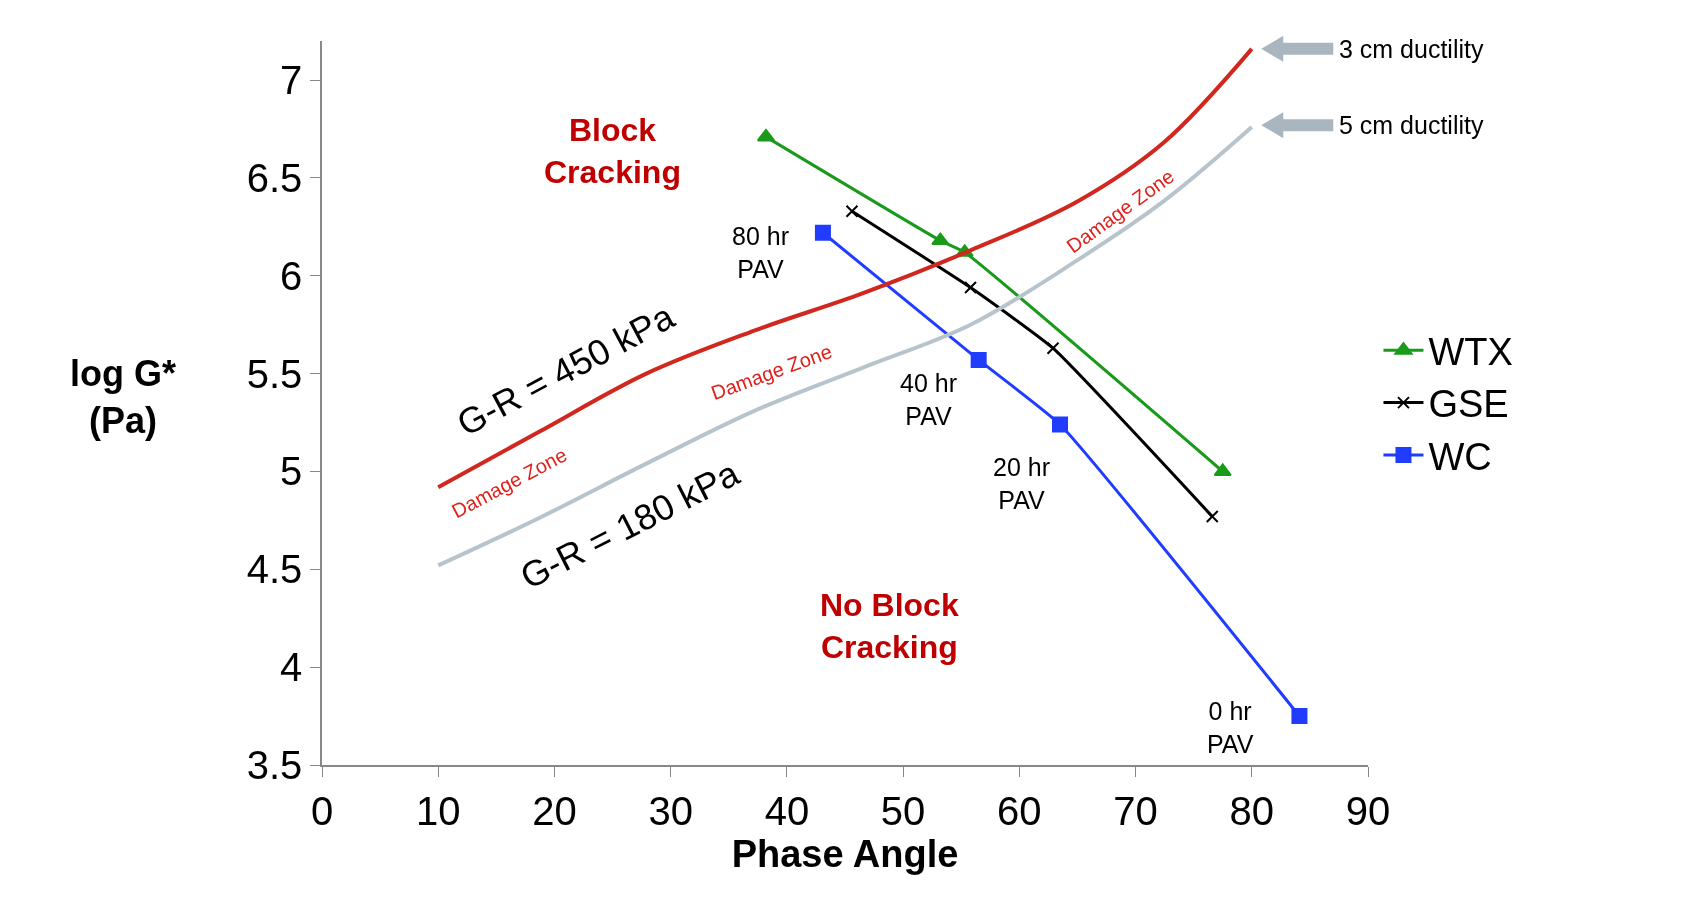  What do you see at coordinates (1411, 125) in the screenshot?
I see `annotation: 5 cm ductility` at bounding box center [1411, 125].